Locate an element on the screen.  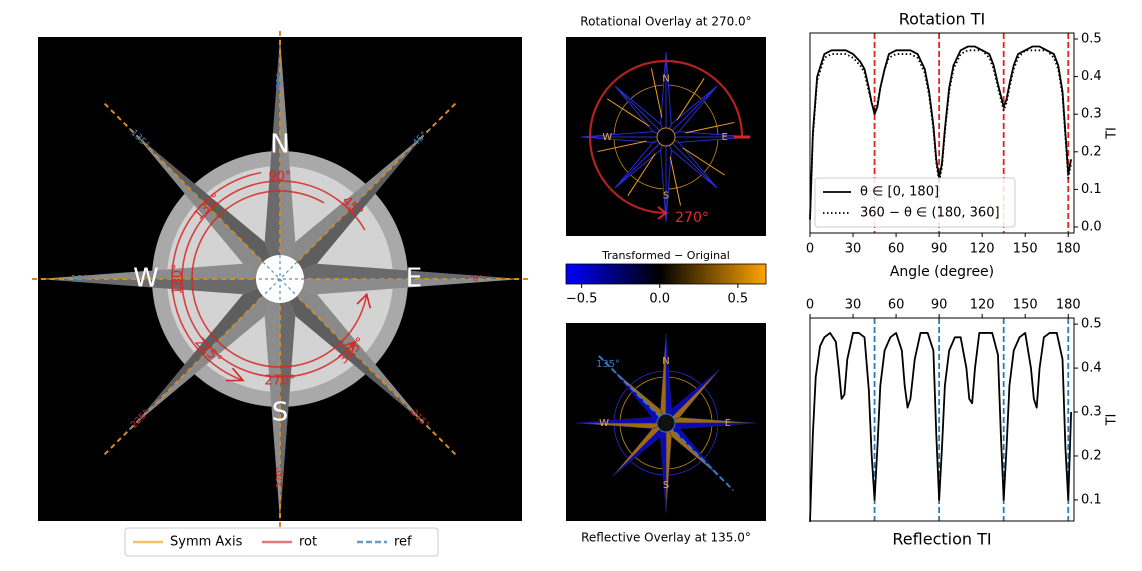
colorbar-tick-label: −0.5 is located at coordinates (582, 299).